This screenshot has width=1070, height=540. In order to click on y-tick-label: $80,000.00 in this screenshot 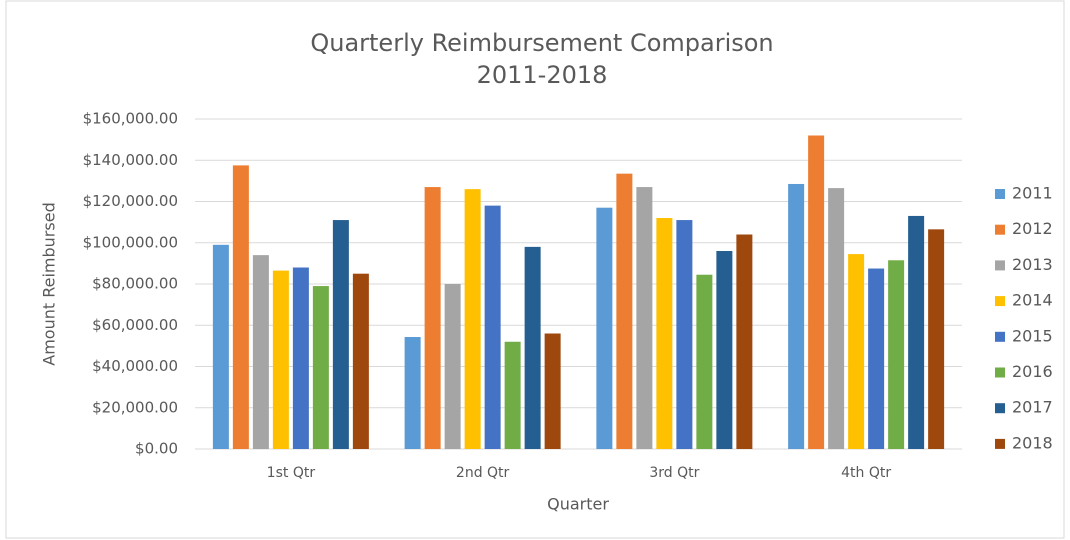, I will do `click(135, 284)`.